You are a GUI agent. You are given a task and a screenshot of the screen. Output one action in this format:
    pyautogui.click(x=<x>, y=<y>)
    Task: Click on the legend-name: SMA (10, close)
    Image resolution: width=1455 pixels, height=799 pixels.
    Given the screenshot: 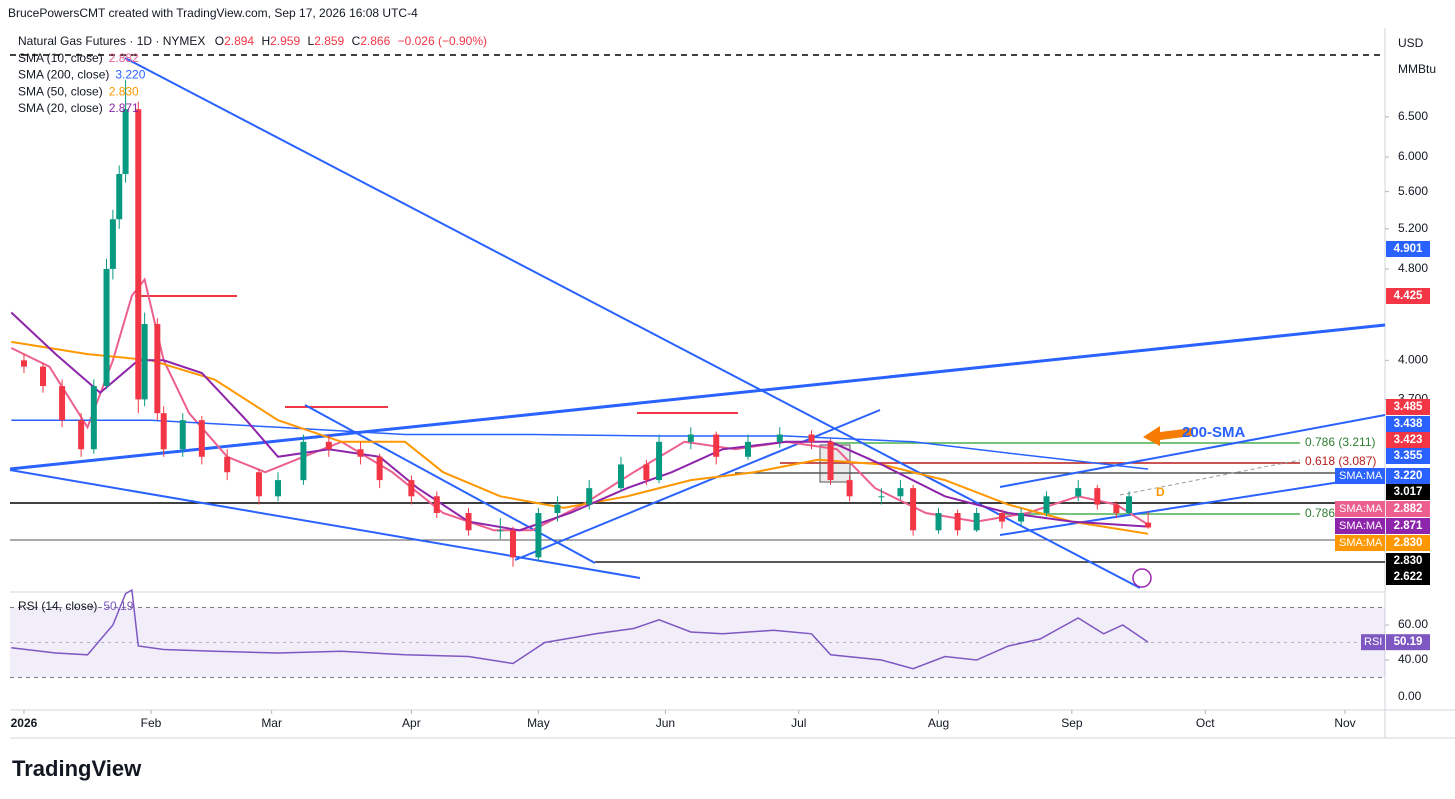 What is the action you would take?
    pyautogui.click(x=60, y=58)
    